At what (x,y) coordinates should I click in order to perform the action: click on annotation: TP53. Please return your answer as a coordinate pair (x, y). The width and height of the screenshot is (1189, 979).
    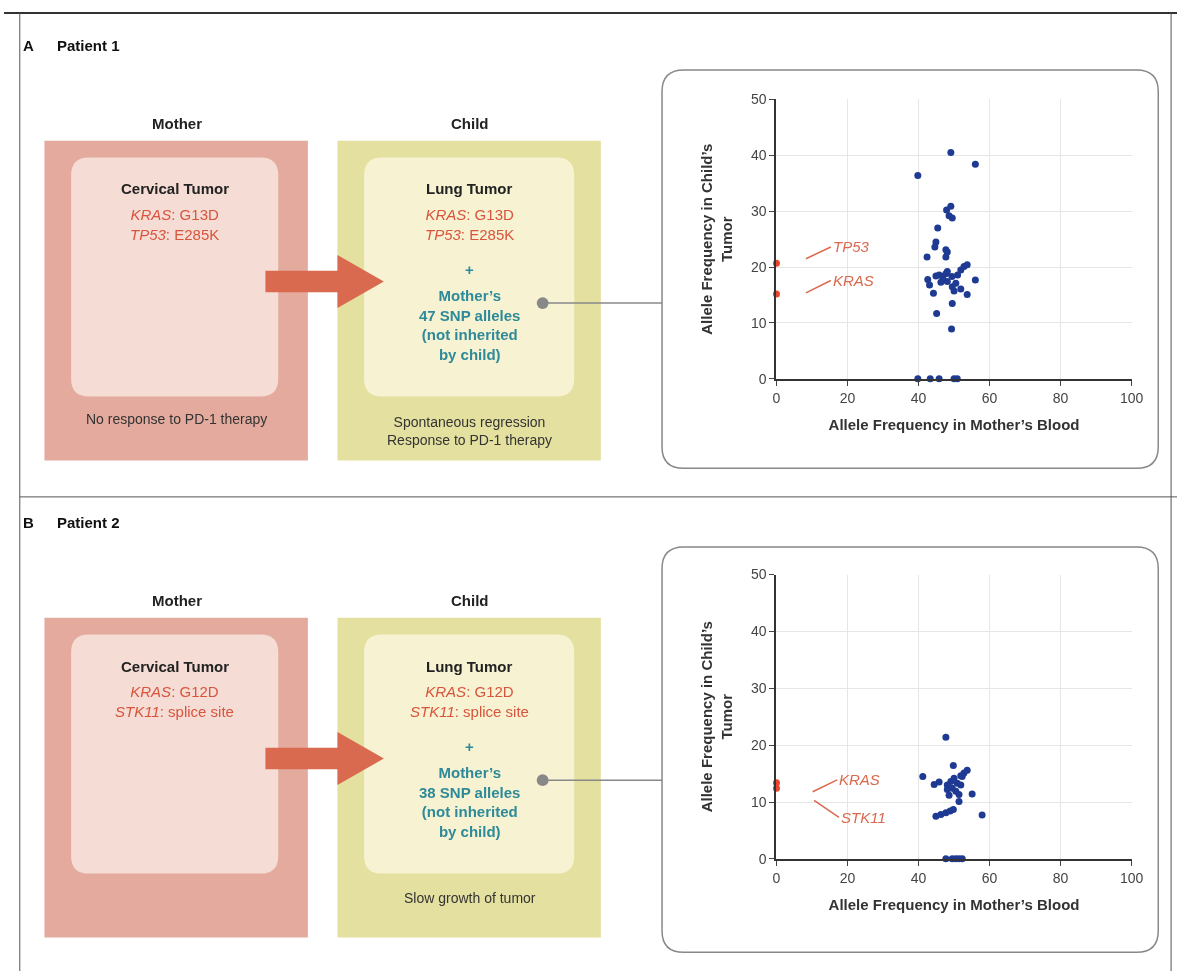
    Looking at the image, I should click on (851, 246).